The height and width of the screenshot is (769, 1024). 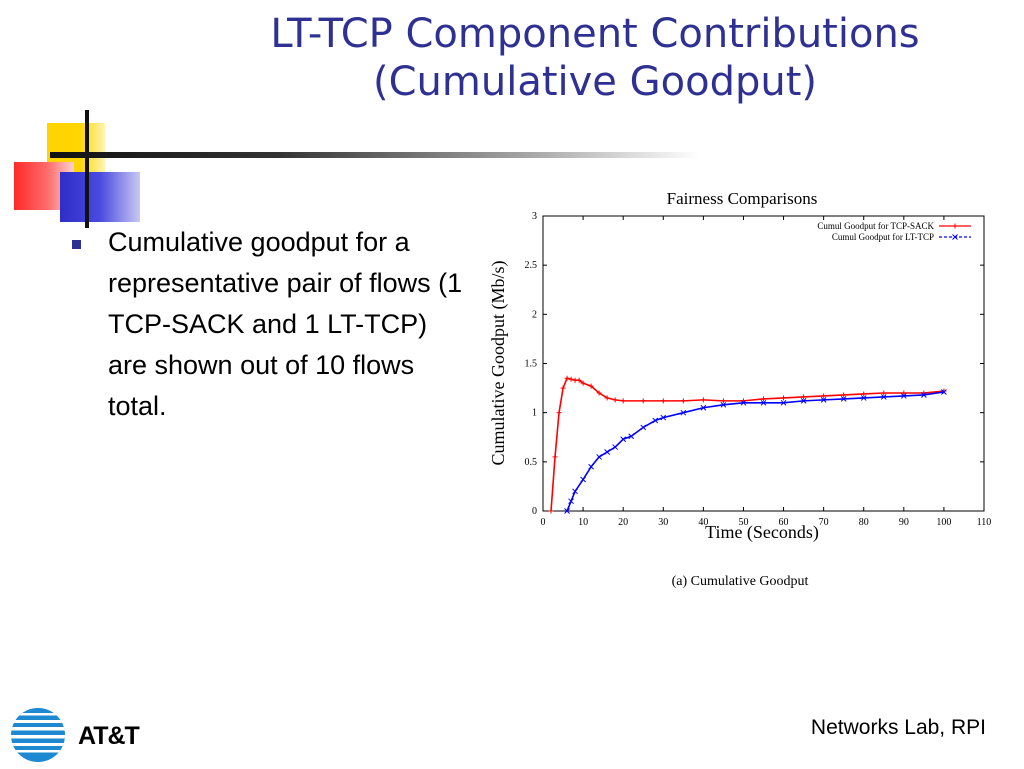 I want to click on y-tick-label: 0, so click(x=534, y=511).